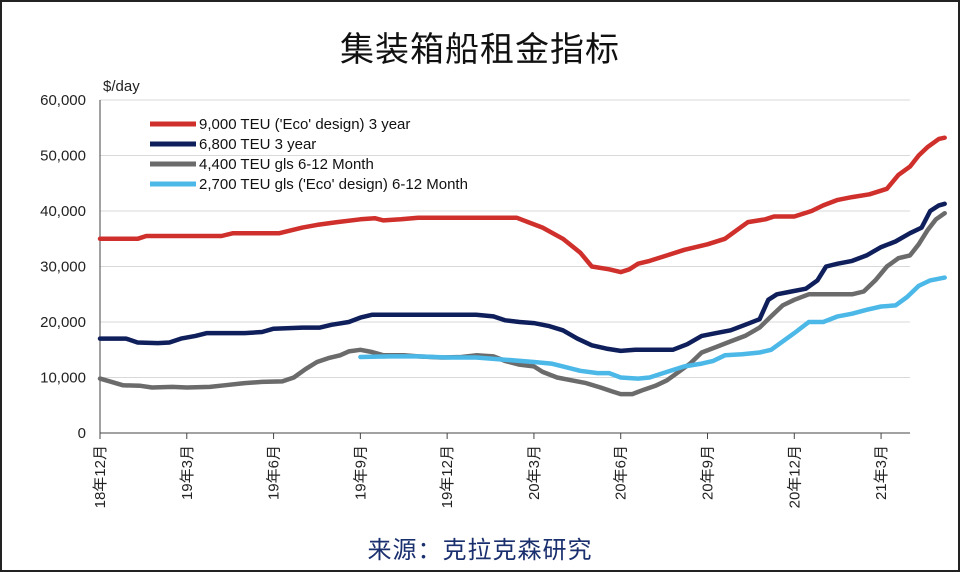 The height and width of the screenshot is (572, 960). Describe the element at coordinates (708, 472) in the screenshot. I see `x-tick-label: 20年9月` at that location.